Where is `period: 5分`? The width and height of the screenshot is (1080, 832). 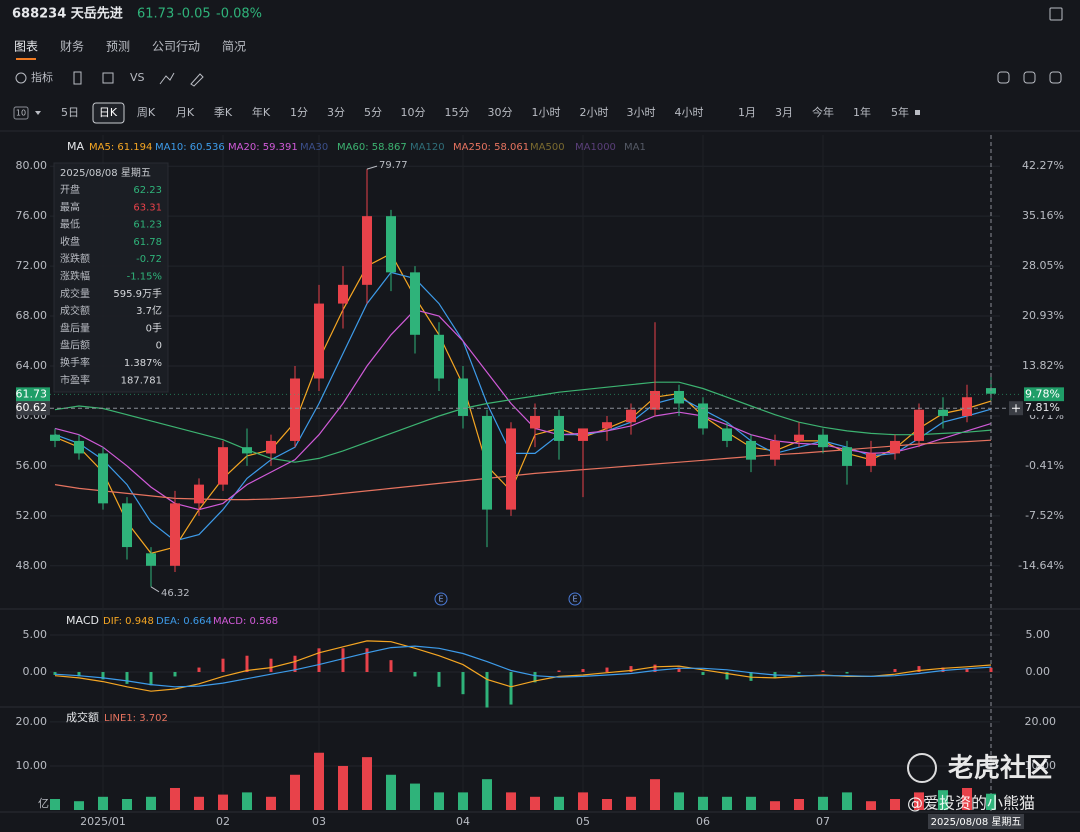
period: 5分 is located at coordinates (373, 112).